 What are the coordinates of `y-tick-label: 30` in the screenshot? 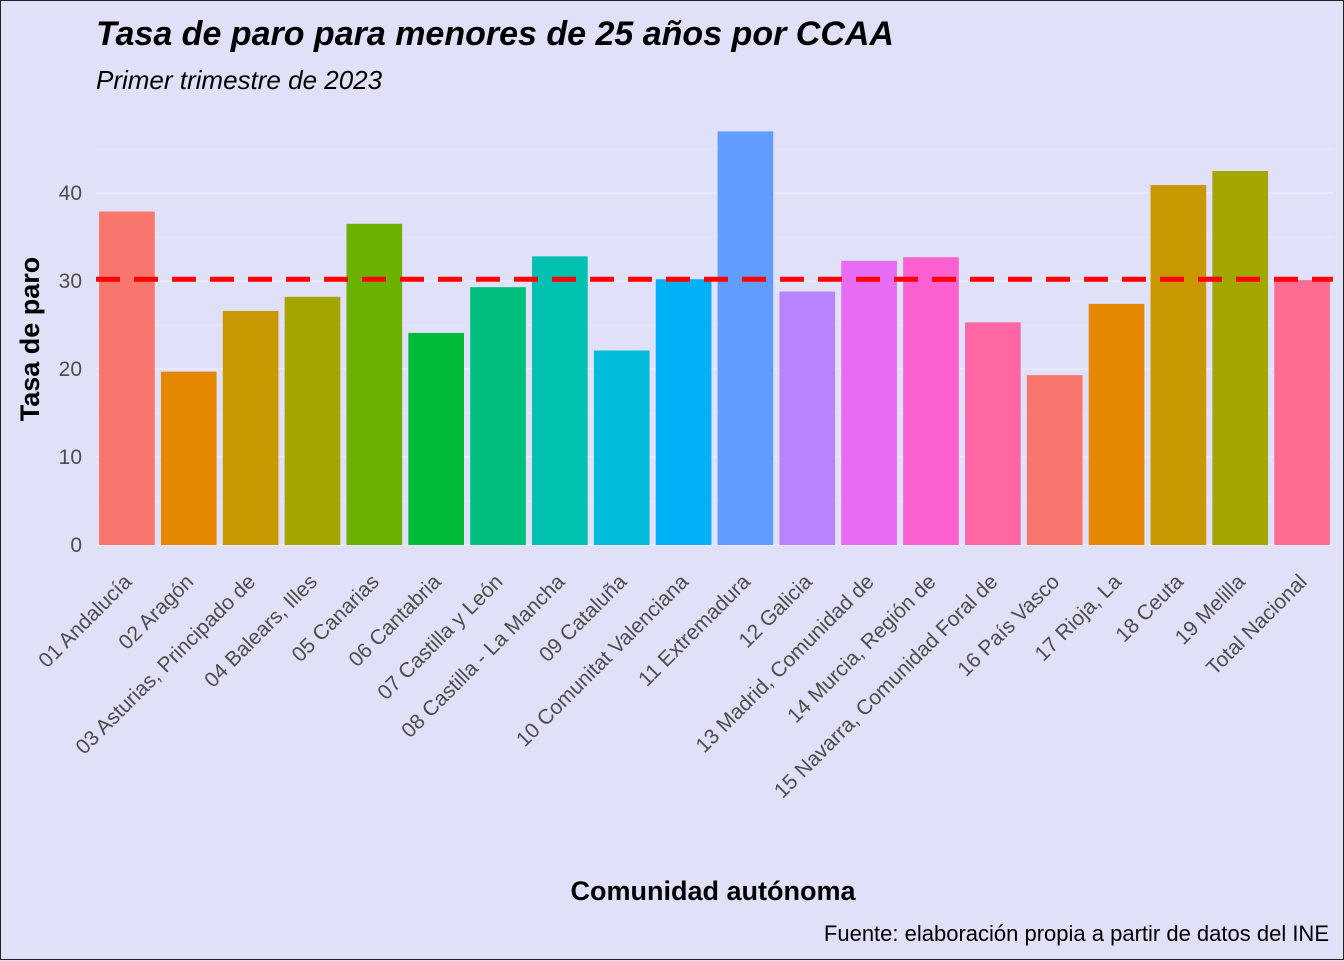 It's located at (70, 281).